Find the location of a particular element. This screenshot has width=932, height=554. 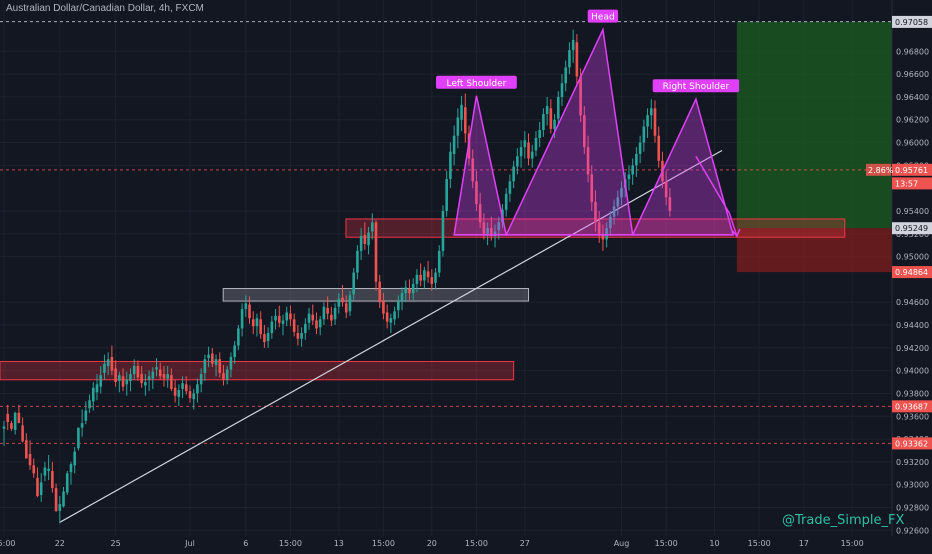

x-tick-label: 13 is located at coordinates (339, 543).